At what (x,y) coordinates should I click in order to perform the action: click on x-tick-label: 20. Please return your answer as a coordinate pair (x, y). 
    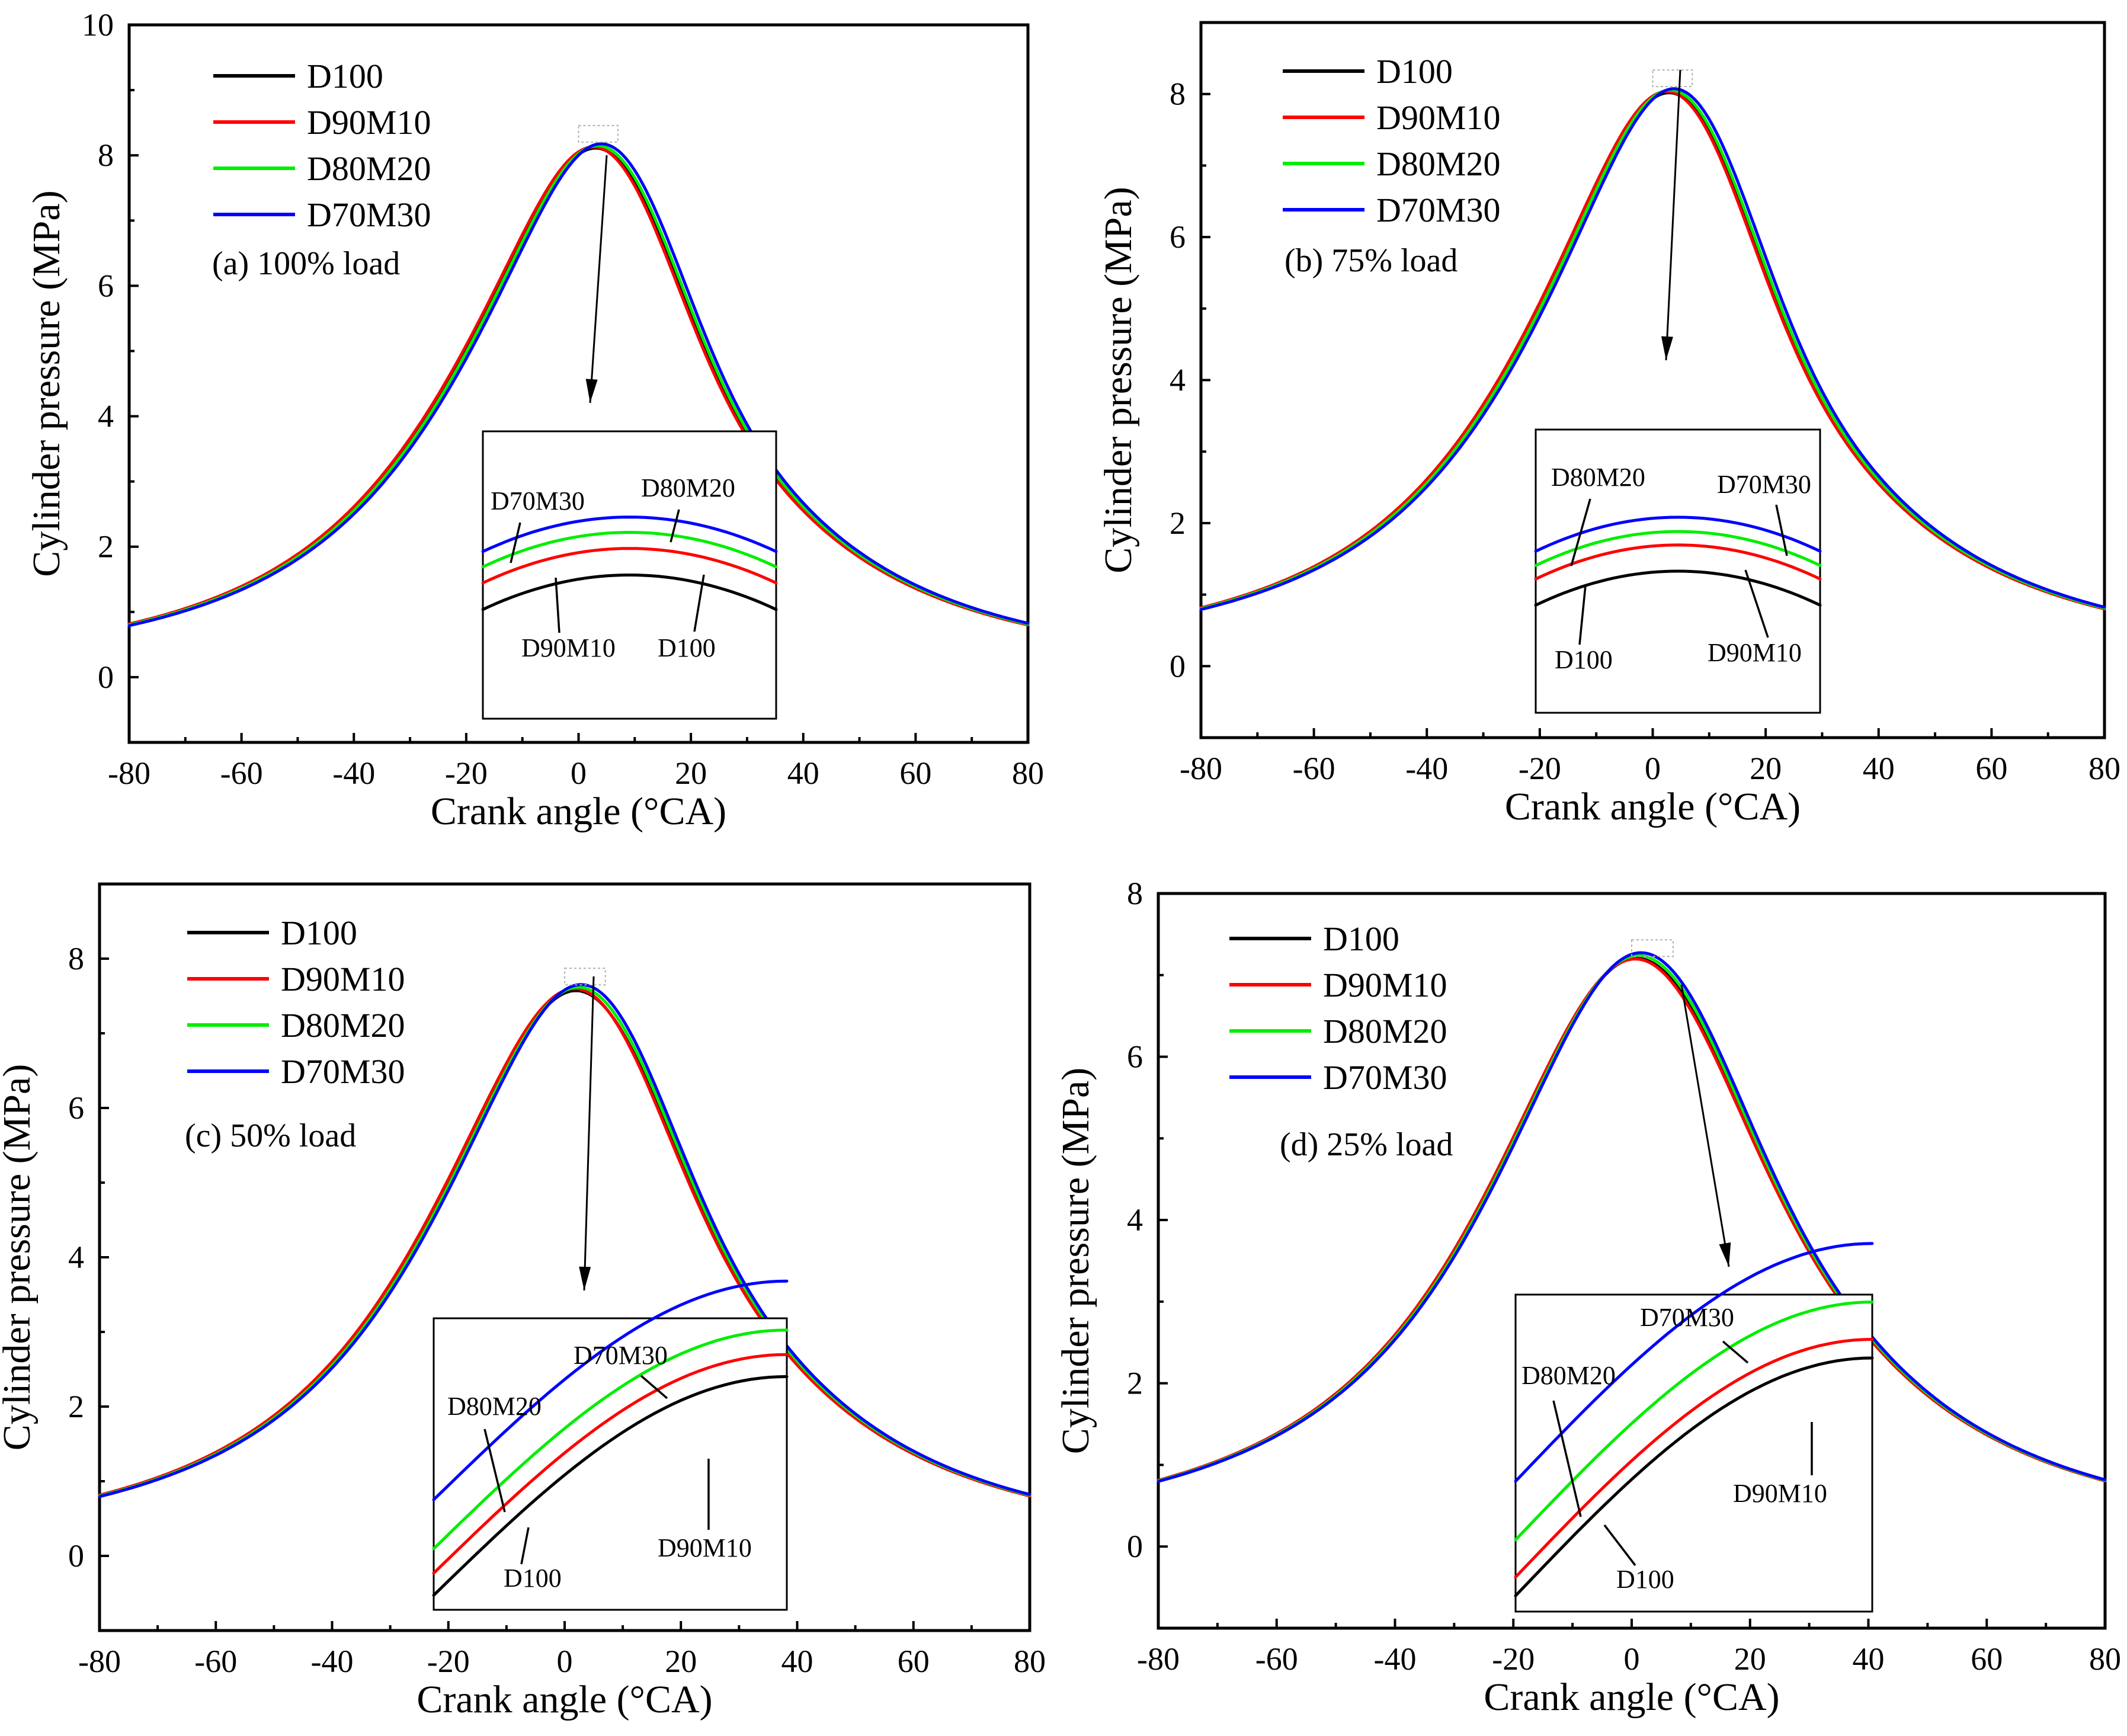
    Looking at the image, I should click on (691, 773).